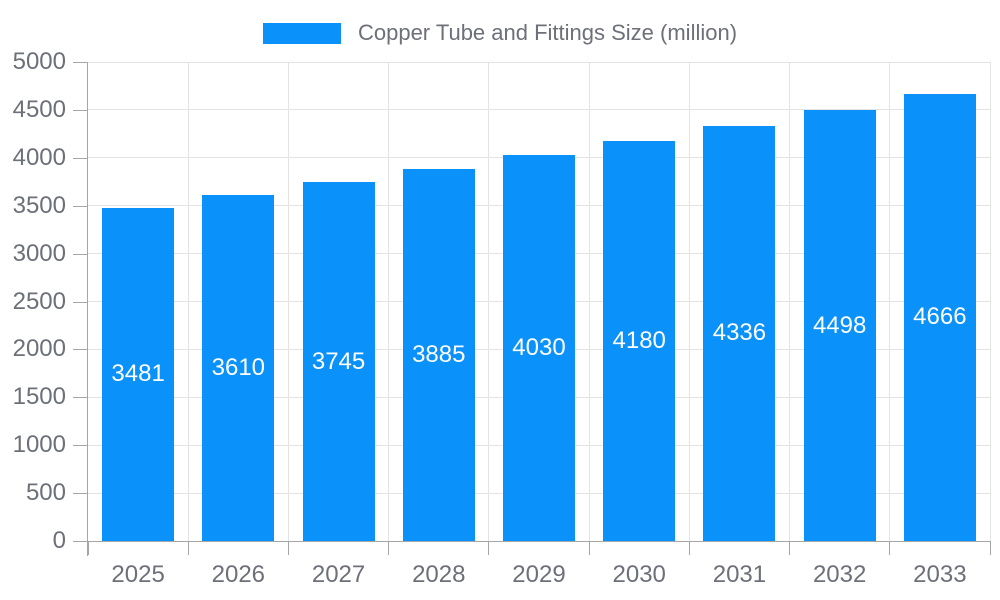 The width and height of the screenshot is (1000, 600). I want to click on y-axis-label: 1000, so click(39, 445).